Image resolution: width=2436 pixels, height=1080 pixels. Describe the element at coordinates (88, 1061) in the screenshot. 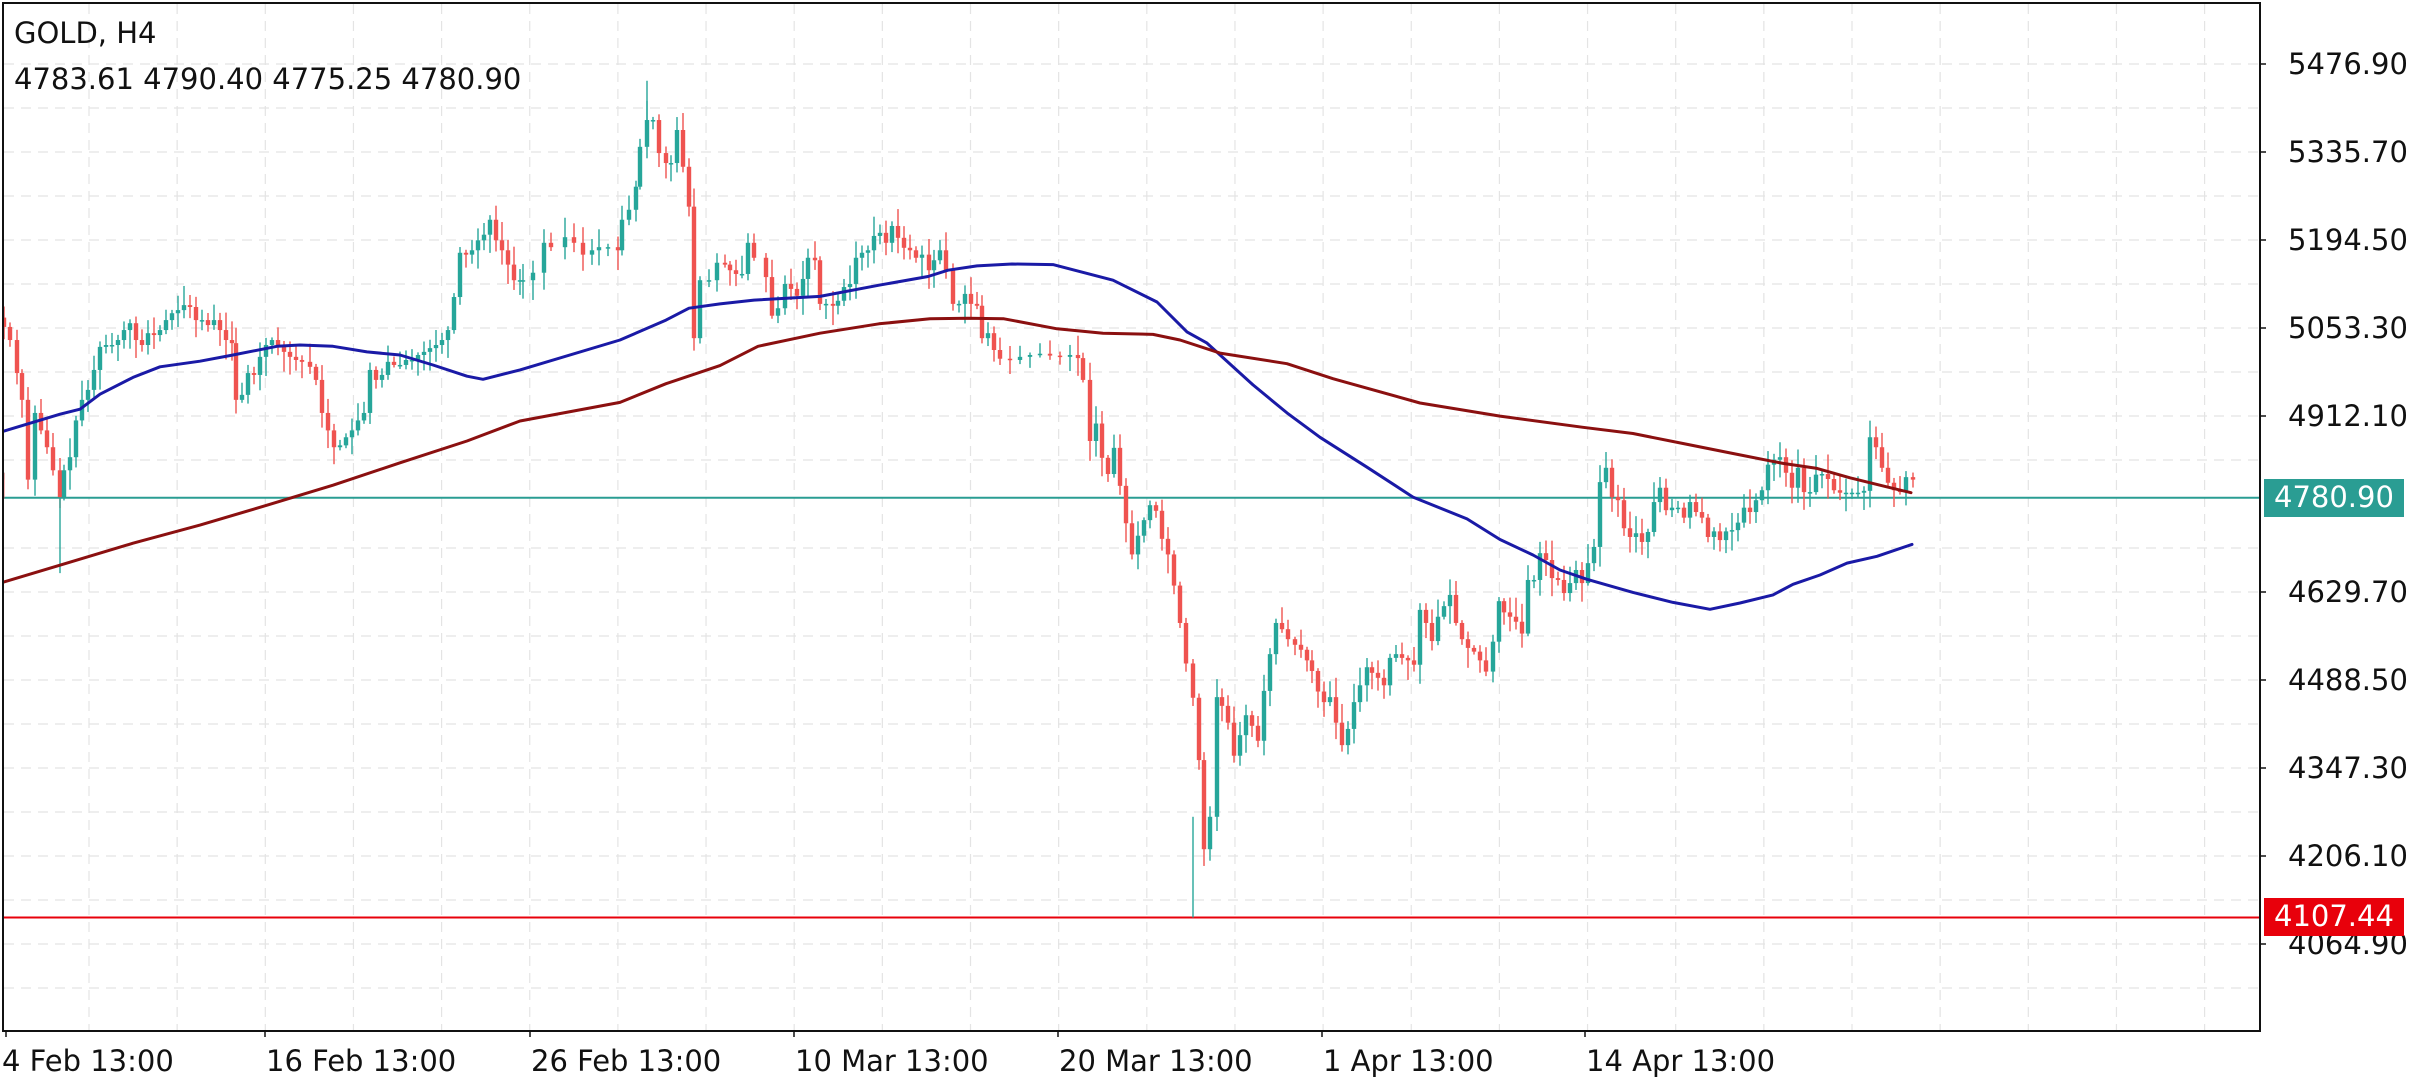

I see `time-tick: 4 Feb 13:00` at that location.